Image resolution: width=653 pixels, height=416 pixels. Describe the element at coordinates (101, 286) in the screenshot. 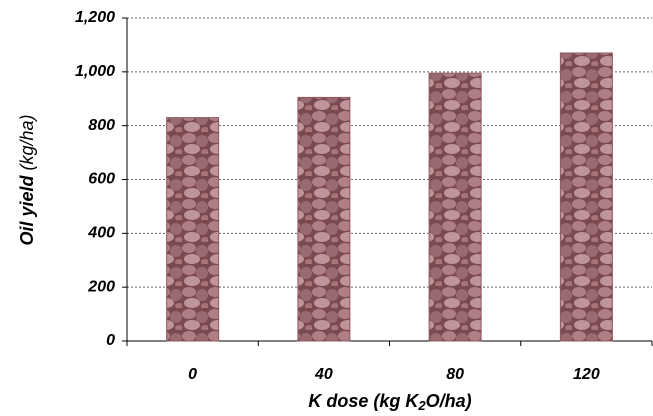

I see `y-tick-label: 200` at that location.